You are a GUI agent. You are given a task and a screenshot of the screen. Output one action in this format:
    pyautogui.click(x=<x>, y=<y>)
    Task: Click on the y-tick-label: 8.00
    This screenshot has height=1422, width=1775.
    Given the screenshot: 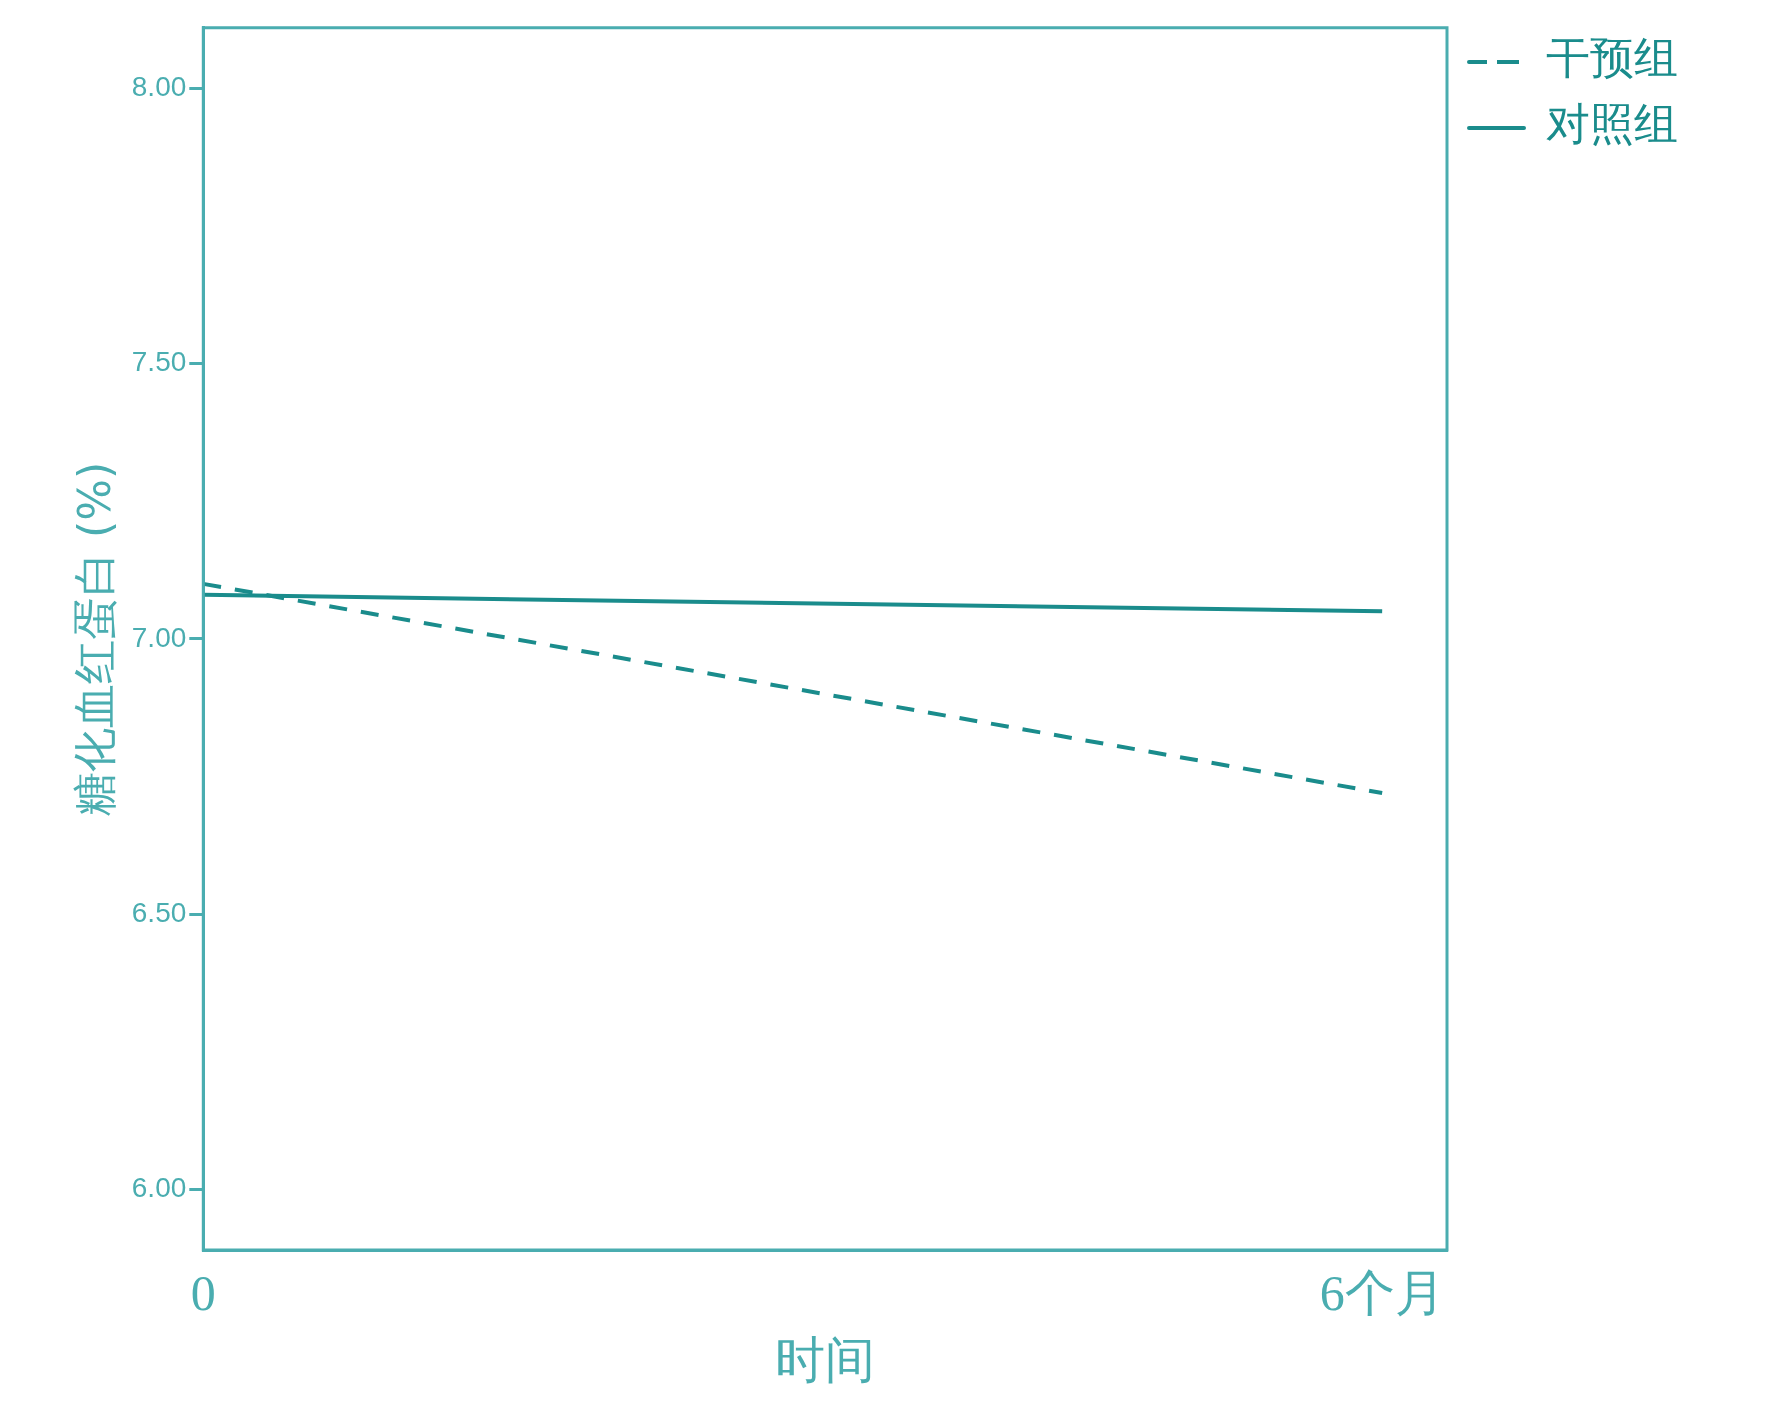 What is the action you would take?
    pyautogui.click(x=159, y=87)
    